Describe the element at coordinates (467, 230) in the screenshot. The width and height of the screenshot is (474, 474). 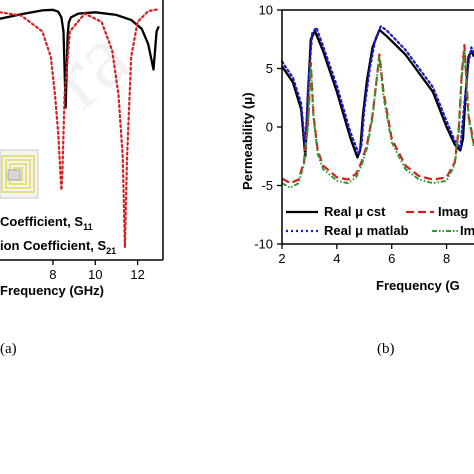
I see `legend-b-label-im: Im` at that location.